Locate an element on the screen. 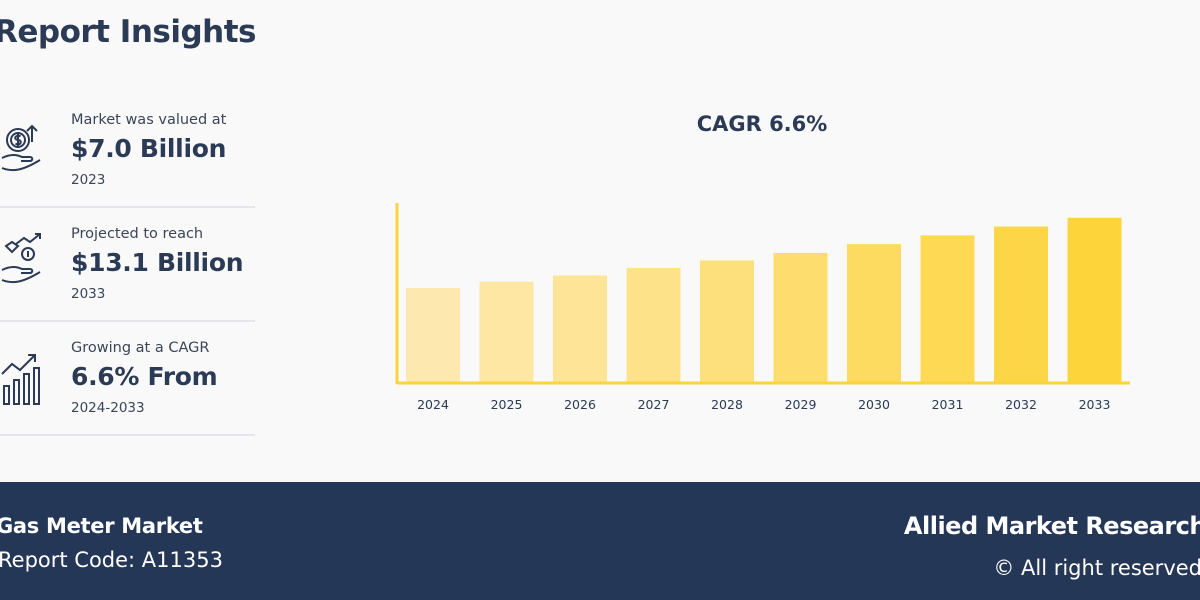  x-tick-label: 2025 is located at coordinates (507, 404).